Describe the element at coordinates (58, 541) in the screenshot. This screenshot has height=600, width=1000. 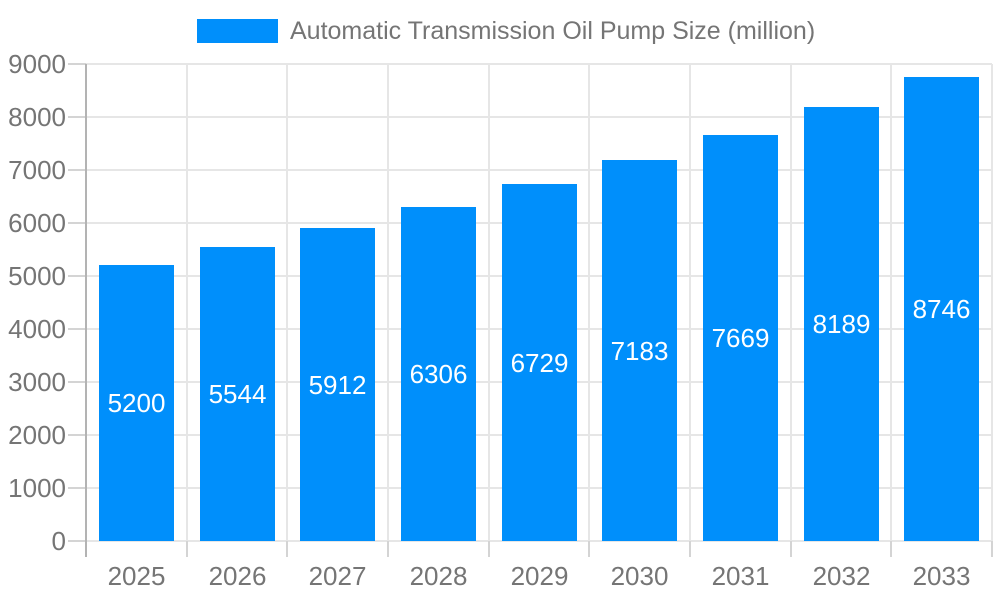
I see `y-axis-label: 0` at that location.